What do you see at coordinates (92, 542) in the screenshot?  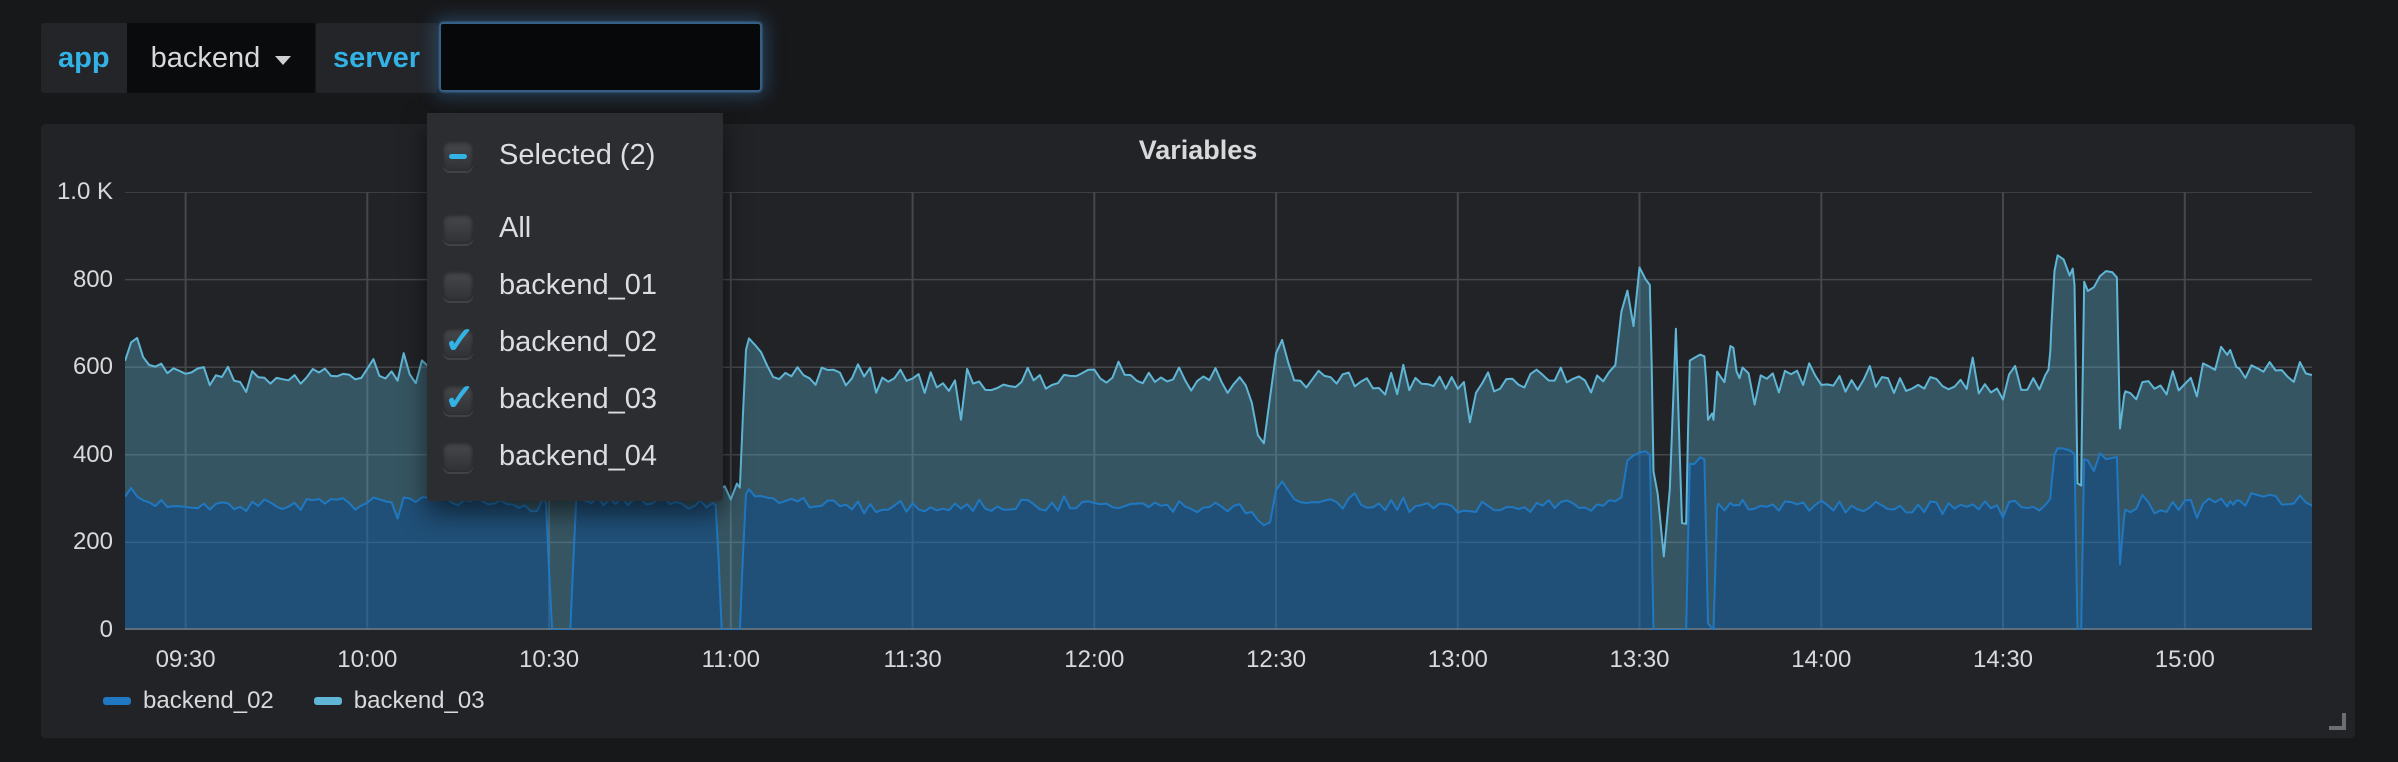 I see `y-tick-label: 200` at bounding box center [92, 542].